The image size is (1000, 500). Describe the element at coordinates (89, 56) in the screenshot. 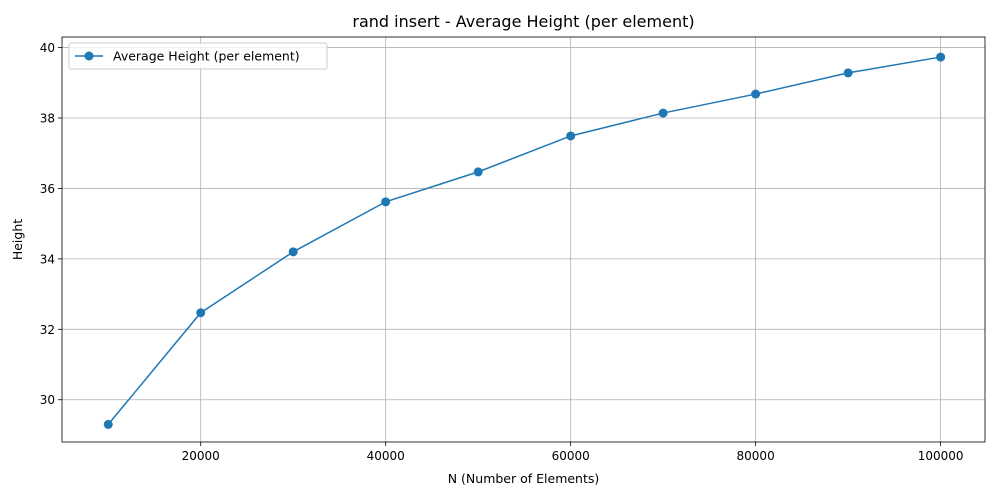

I see `legend-marker` at that location.